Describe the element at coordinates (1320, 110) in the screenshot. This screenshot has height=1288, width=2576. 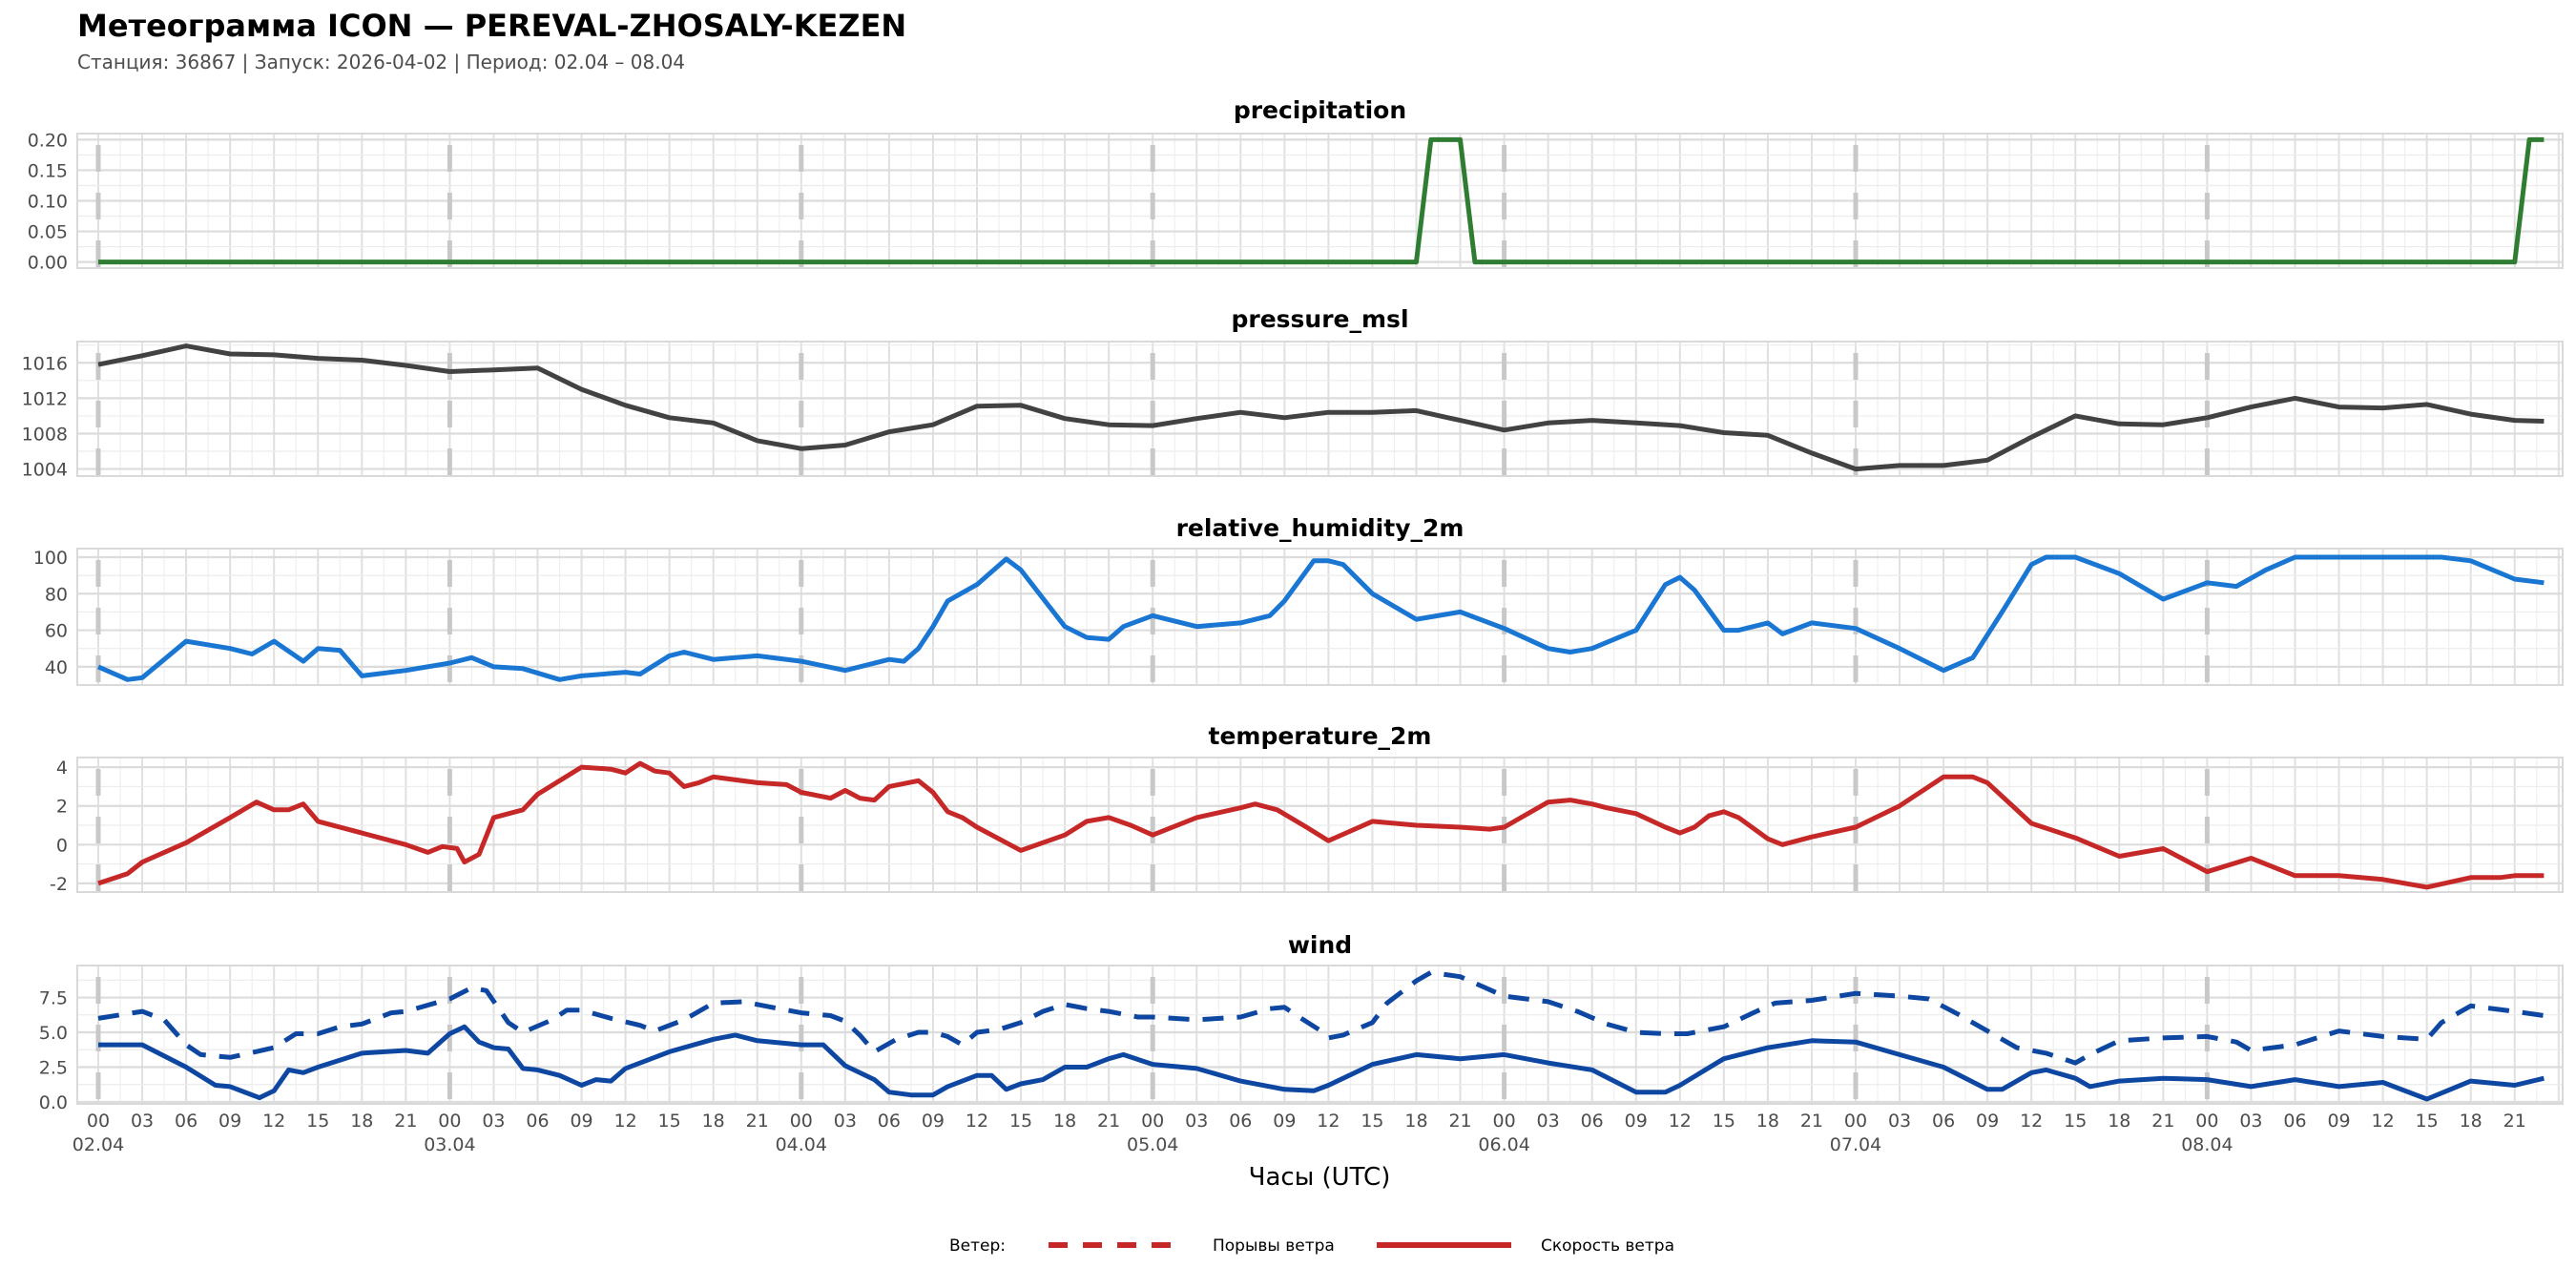
I see `panel-title: precipitation` at that location.